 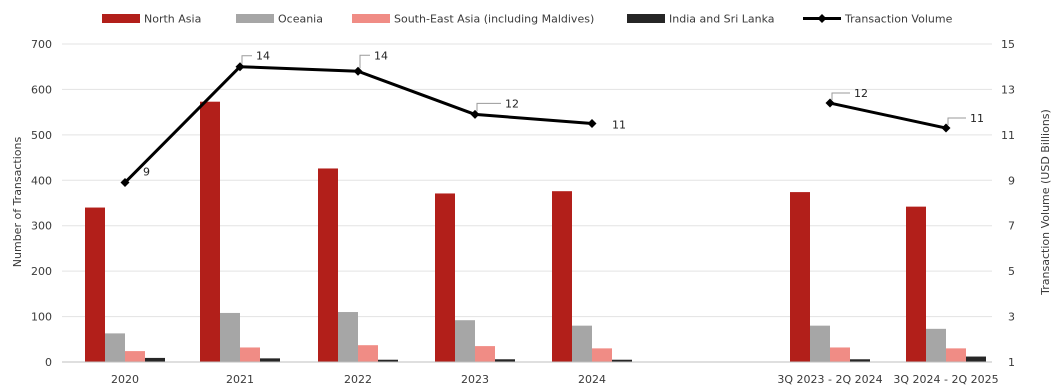 I want to click on y-tick-label-left: 500, so click(x=41, y=135).